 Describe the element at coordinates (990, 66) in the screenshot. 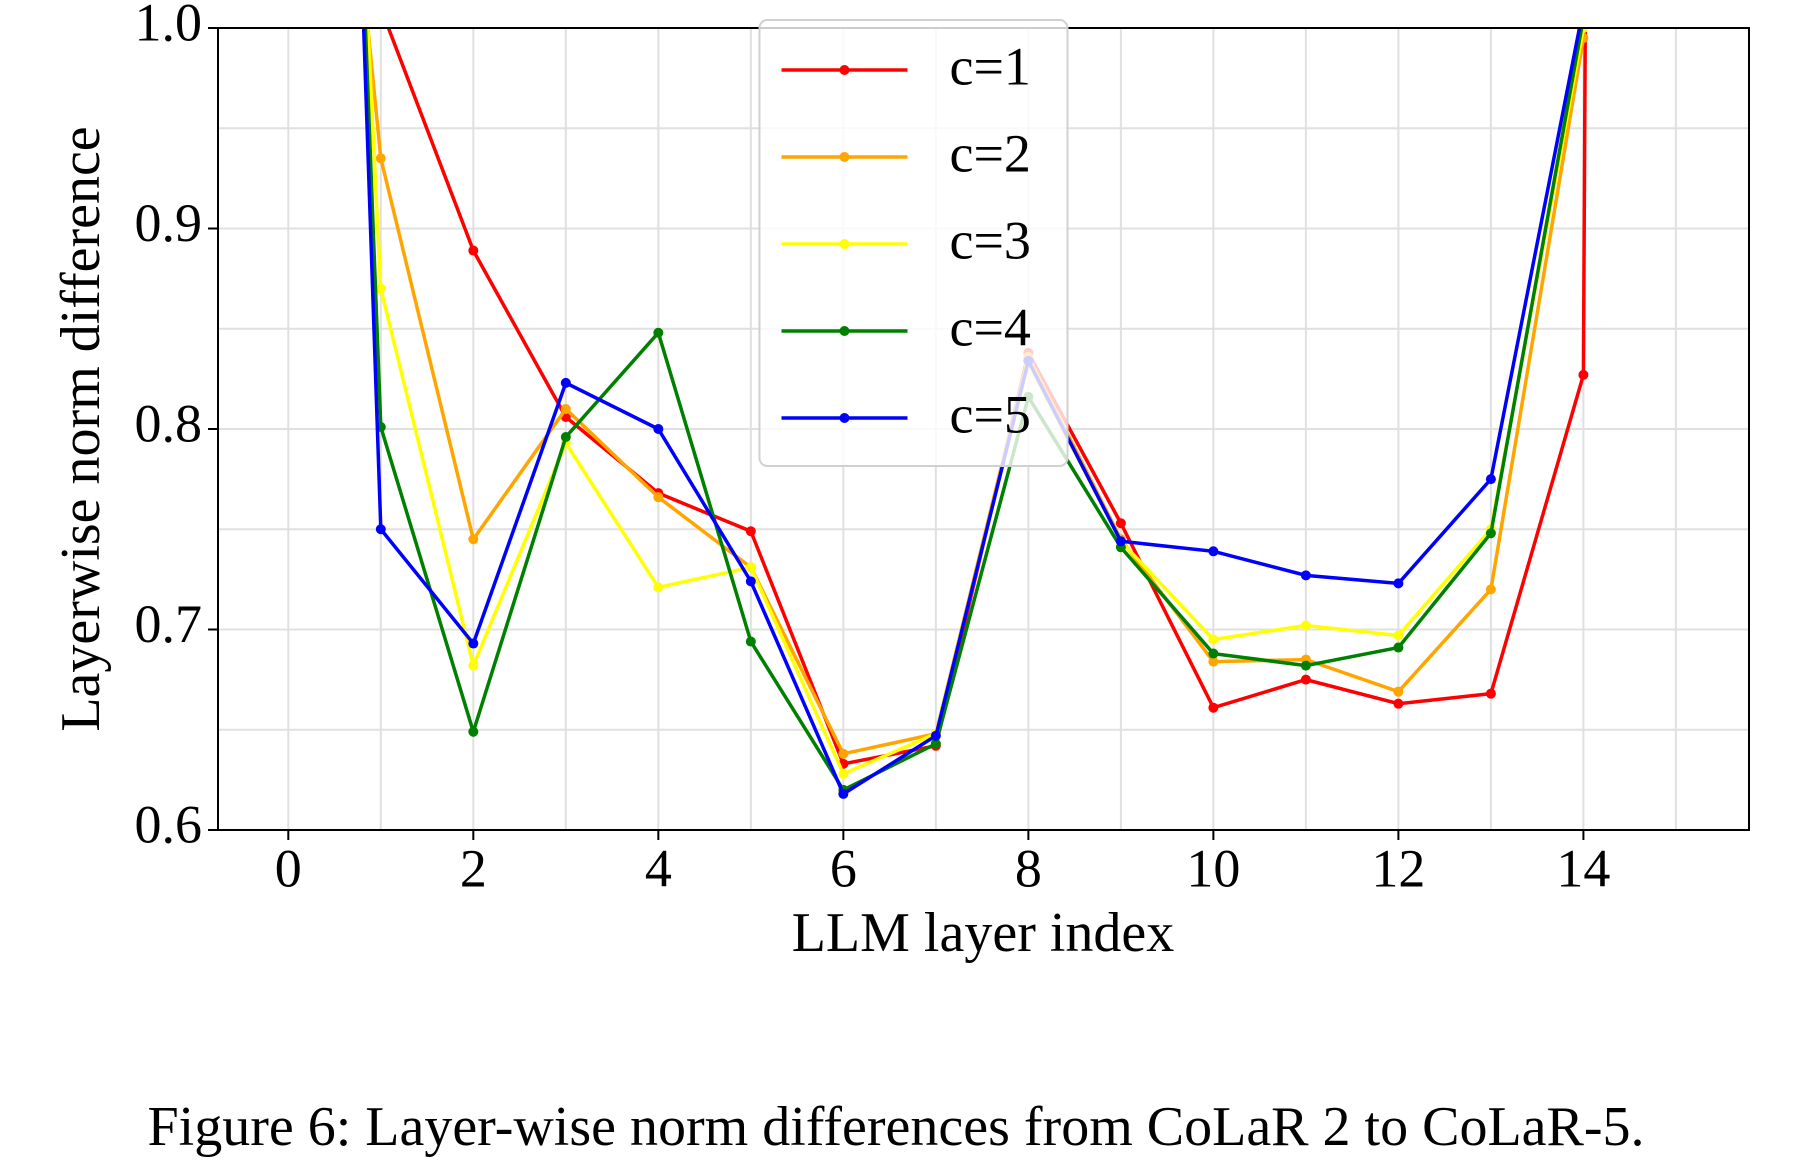

I see `legend-label: c=1` at that location.